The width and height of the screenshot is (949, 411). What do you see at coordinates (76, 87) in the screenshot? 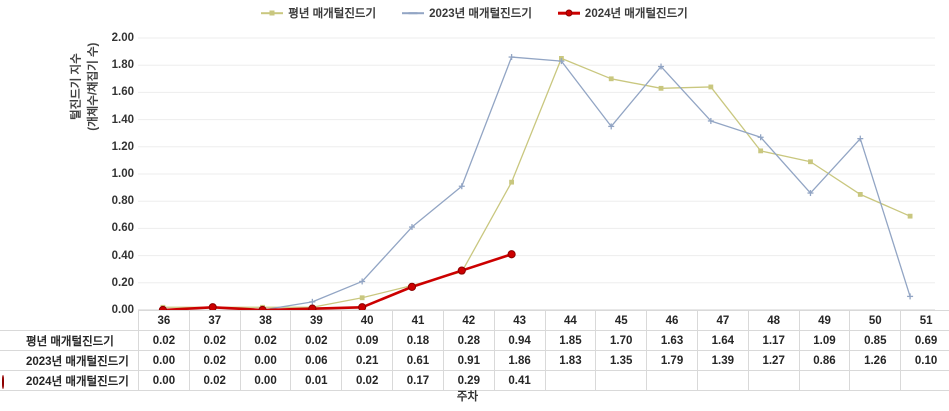
I see `y-axis-title-line1: 털진드기 지수` at bounding box center [76, 87].